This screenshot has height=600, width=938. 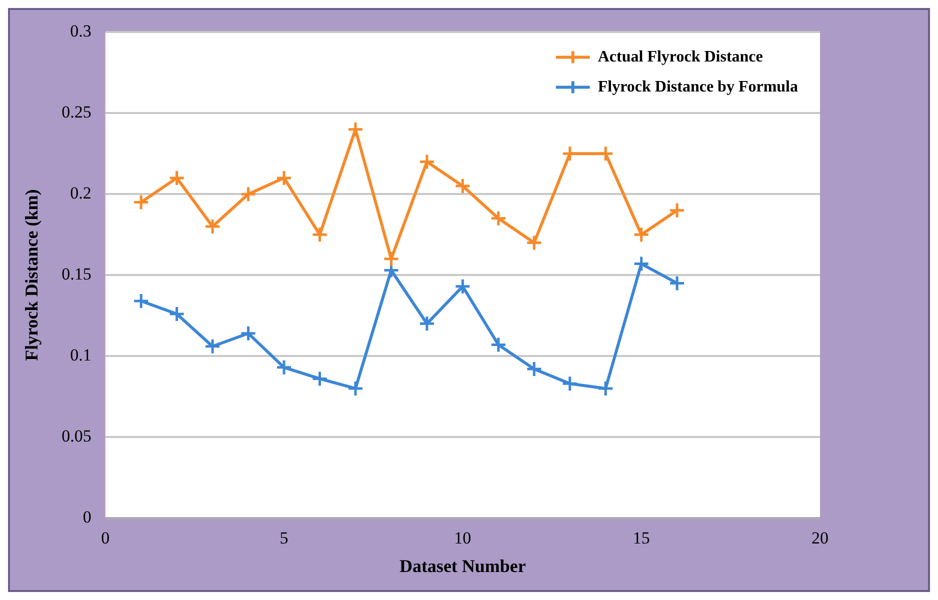 What do you see at coordinates (31, 275) in the screenshot?
I see `y-axis-title: Flyrock Distance (km)` at bounding box center [31, 275].